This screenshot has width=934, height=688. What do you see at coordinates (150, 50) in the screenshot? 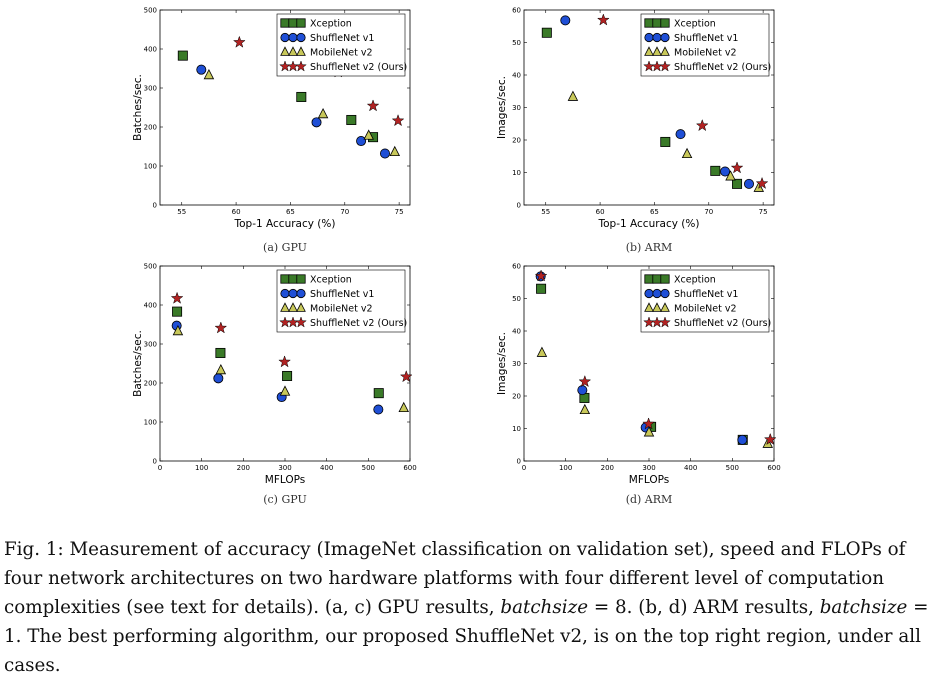
I see `y-tick-label: 400` at bounding box center [150, 50].